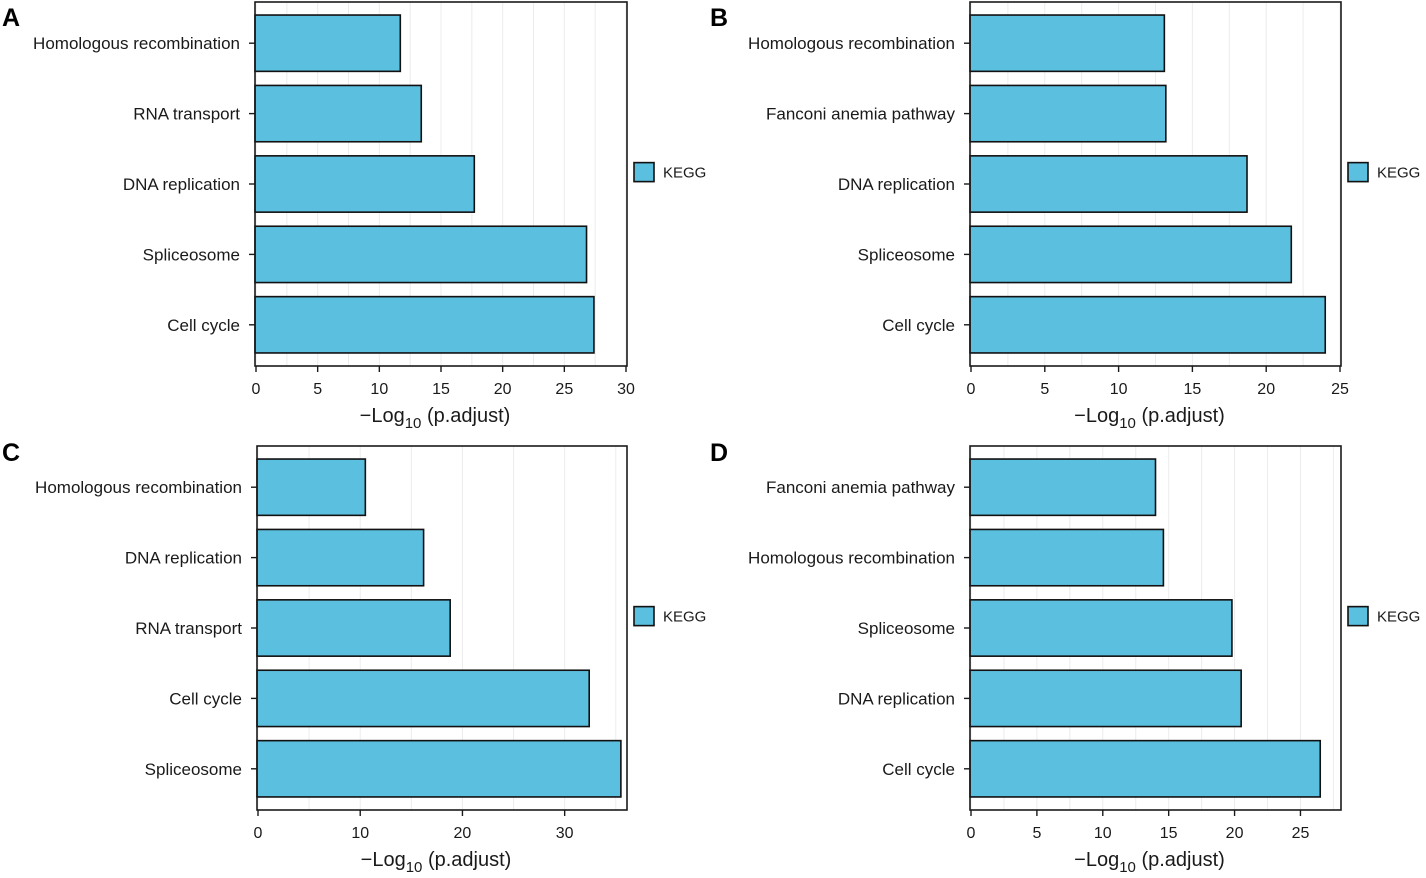  I want to click on plot-frame, so click(1155, 628).